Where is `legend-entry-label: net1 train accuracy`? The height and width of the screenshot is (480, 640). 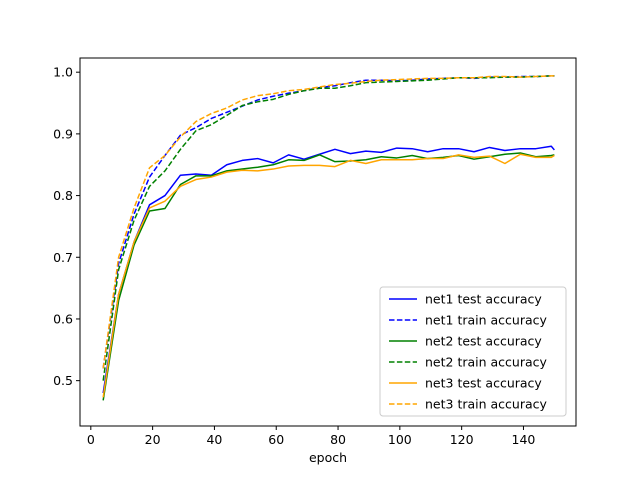 legend-entry-label: net1 train accuracy is located at coordinates (486, 320).